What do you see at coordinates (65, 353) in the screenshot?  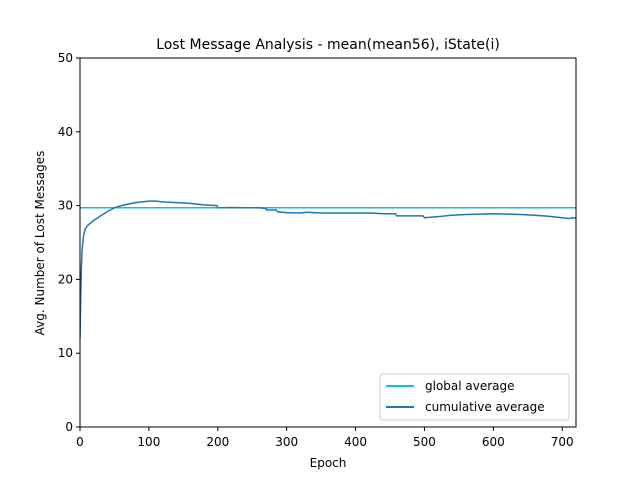 I see `y-tick-label: 10` at bounding box center [65, 353].